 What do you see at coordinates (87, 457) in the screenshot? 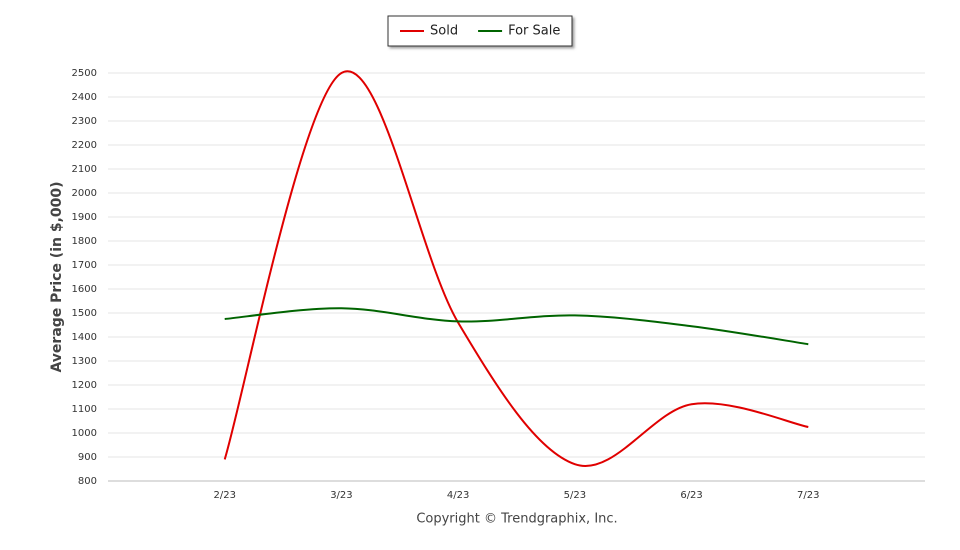
I see `y-tick-label: 900` at bounding box center [87, 457].